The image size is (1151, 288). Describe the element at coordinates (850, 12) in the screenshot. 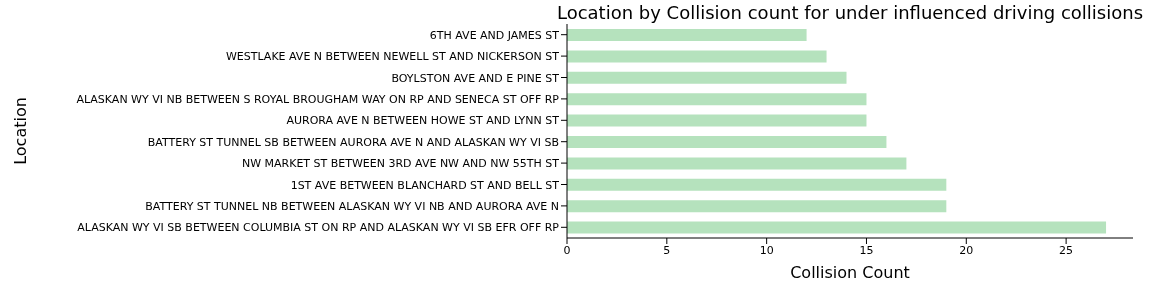

I see `chart-title: Location by Collision count for under influenced driving collisions` at that location.